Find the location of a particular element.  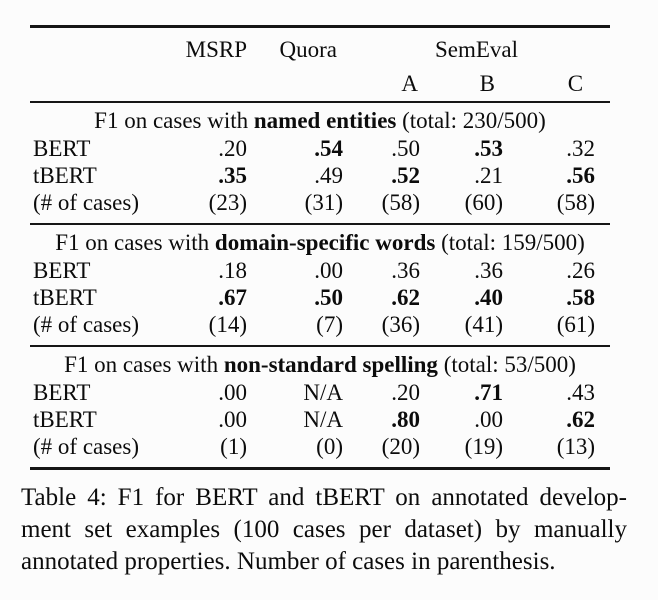

f1-value: .67 is located at coordinates (232, 297).